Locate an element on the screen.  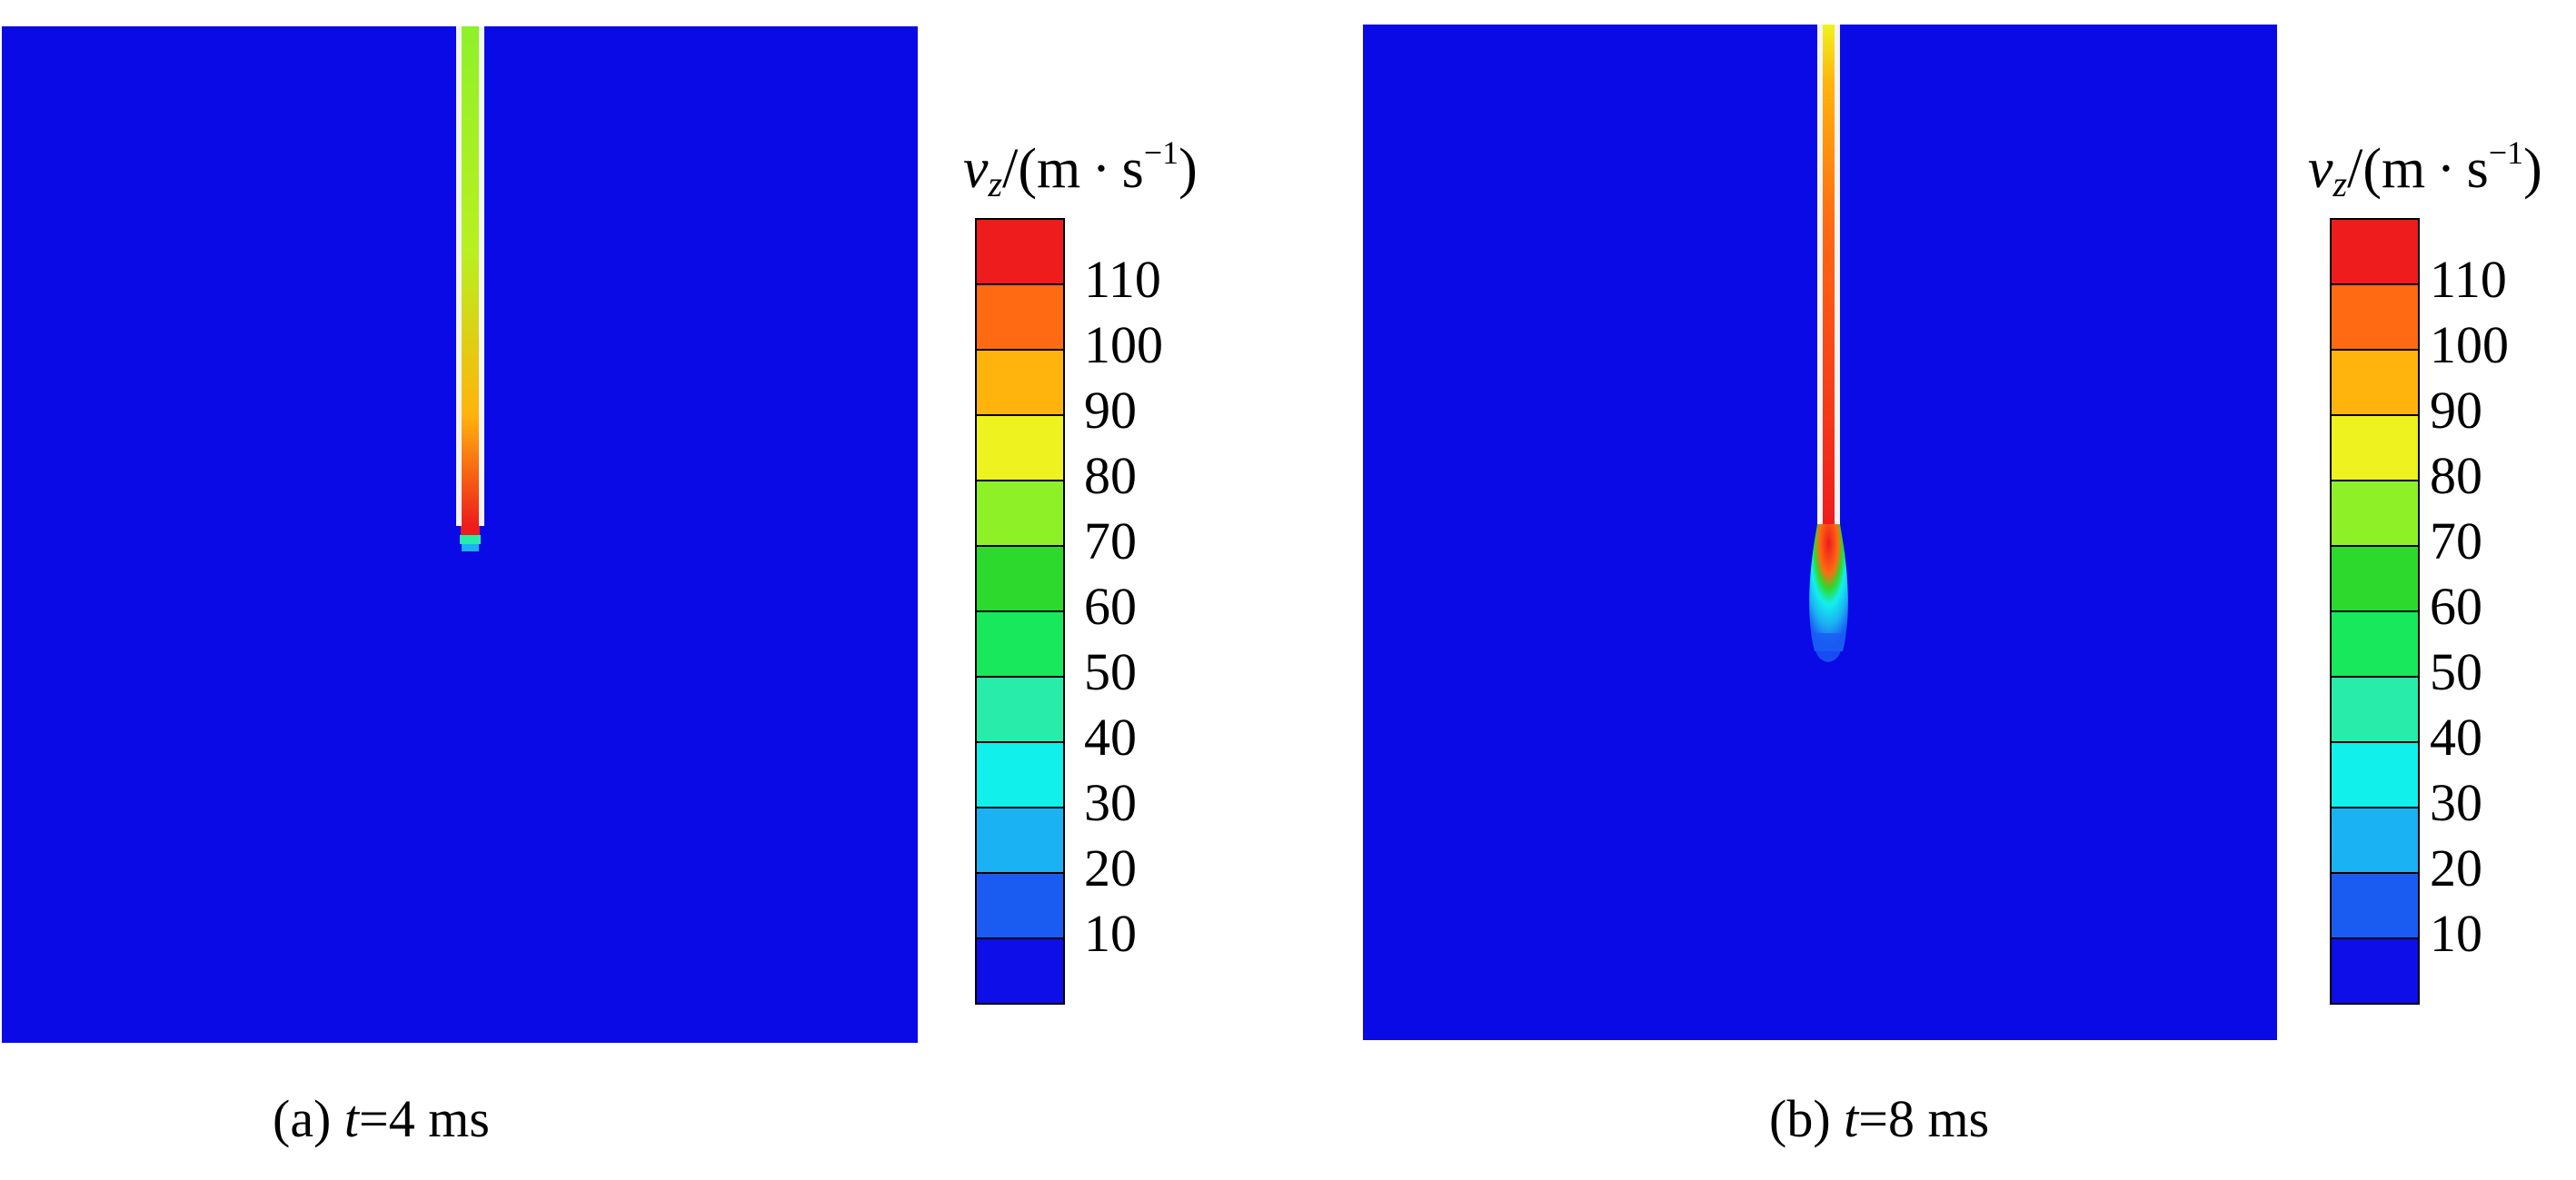
colorbar-a is located at coordinates (1020, 611).